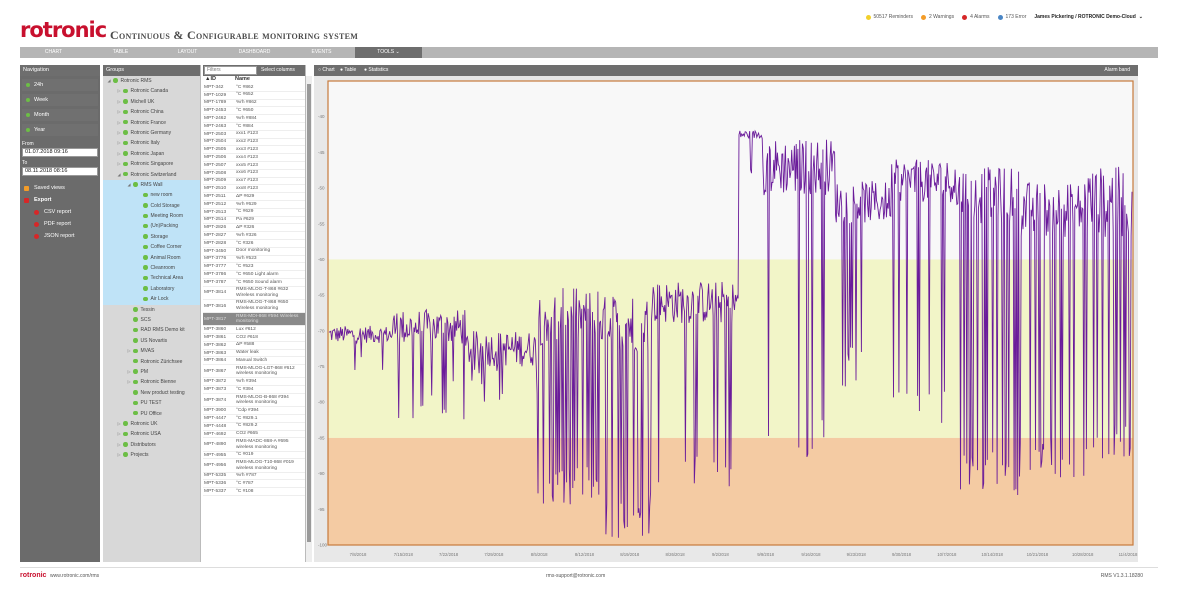 This screenshot has width=1177, height=591. I want to click on tree-node: ▷ Rotronic Germany, so click(151, 133).